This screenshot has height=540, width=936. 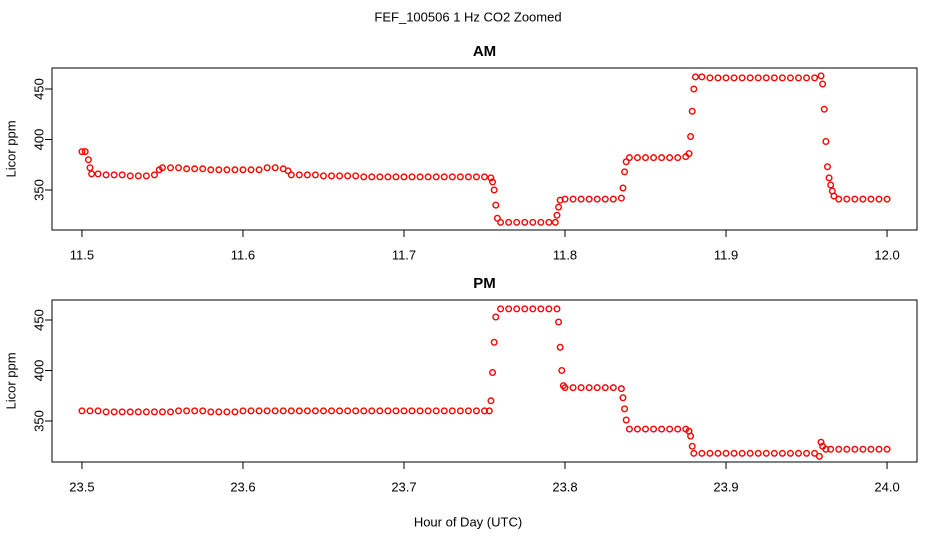 I want to click on y-tick-label: 400, so click(x=38, y=371).